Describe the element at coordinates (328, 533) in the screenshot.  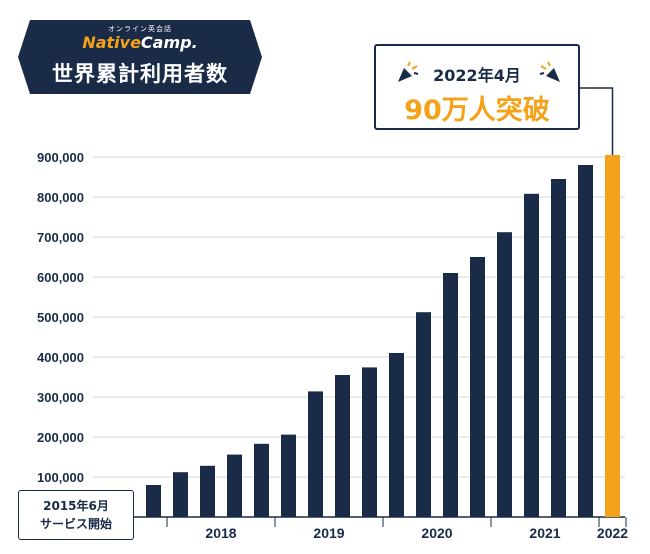
I see `x-year-label: 2019` at that location.